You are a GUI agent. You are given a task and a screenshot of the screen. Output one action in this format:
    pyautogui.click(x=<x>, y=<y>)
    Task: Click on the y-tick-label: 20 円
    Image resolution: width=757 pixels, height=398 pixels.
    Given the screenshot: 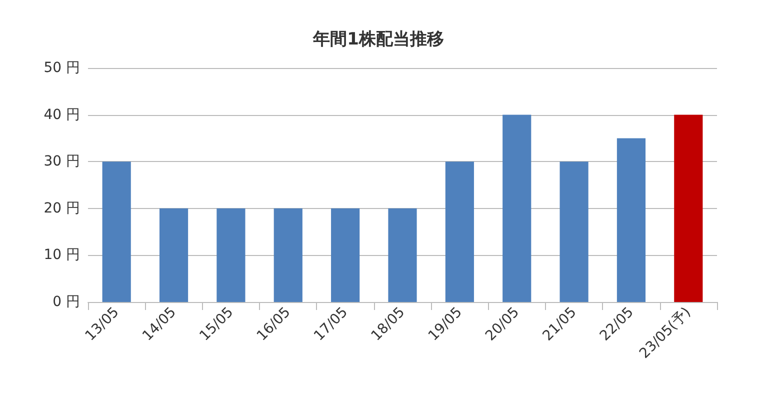 What is the action you would take?
    pyautogui.click(x=62, y=208)
    